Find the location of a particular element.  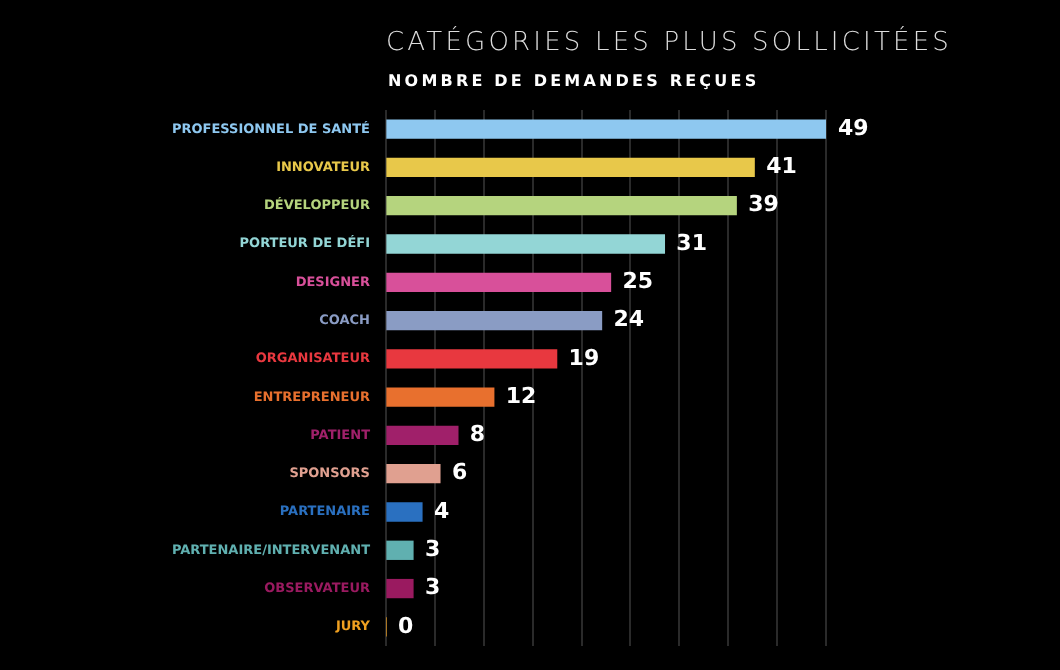

data-label: 6 is located at coordinates (459, 472).